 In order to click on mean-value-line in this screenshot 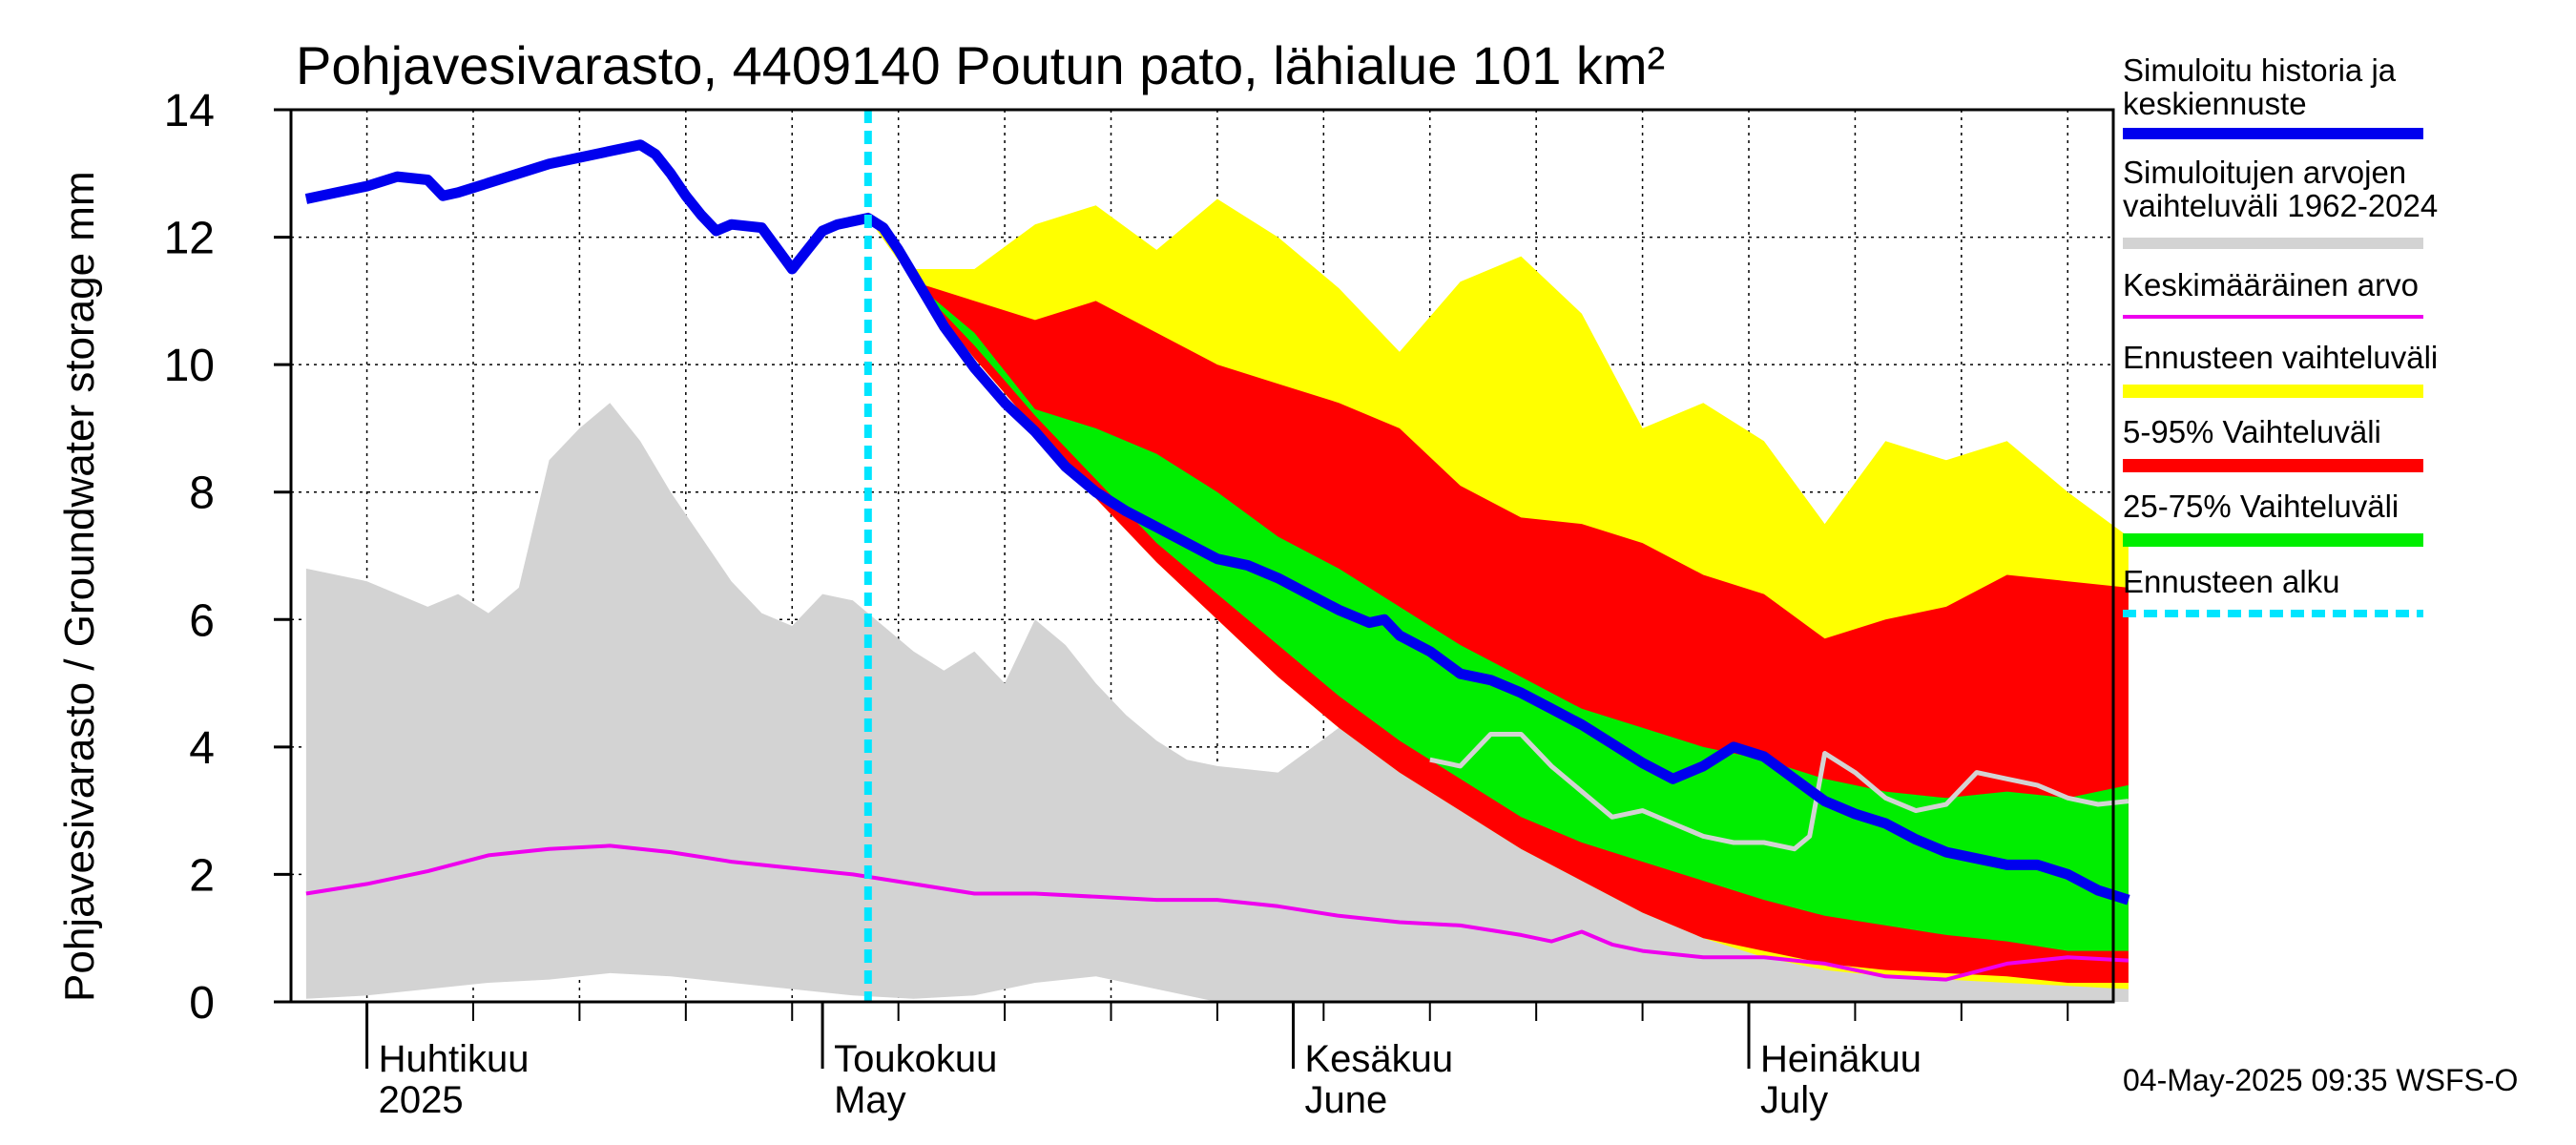, I will do `click(1217, 912)`.